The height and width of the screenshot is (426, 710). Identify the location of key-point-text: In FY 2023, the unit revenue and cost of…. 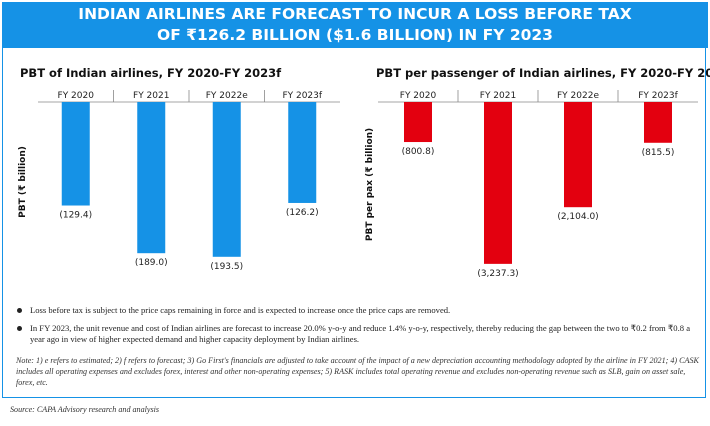
(360, 333).